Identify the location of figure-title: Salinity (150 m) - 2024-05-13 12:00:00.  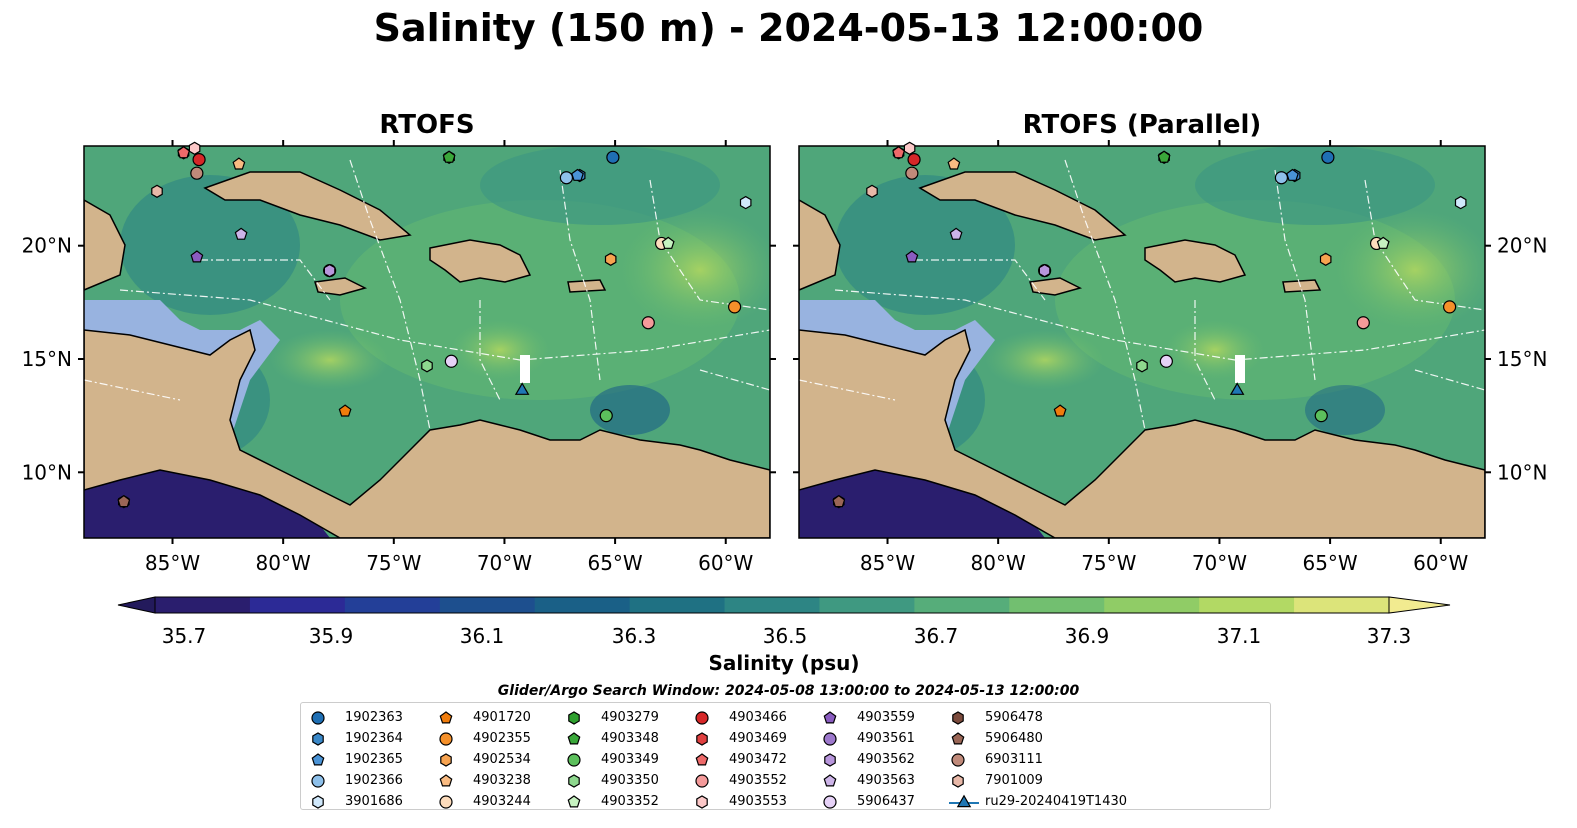
(788, 28).